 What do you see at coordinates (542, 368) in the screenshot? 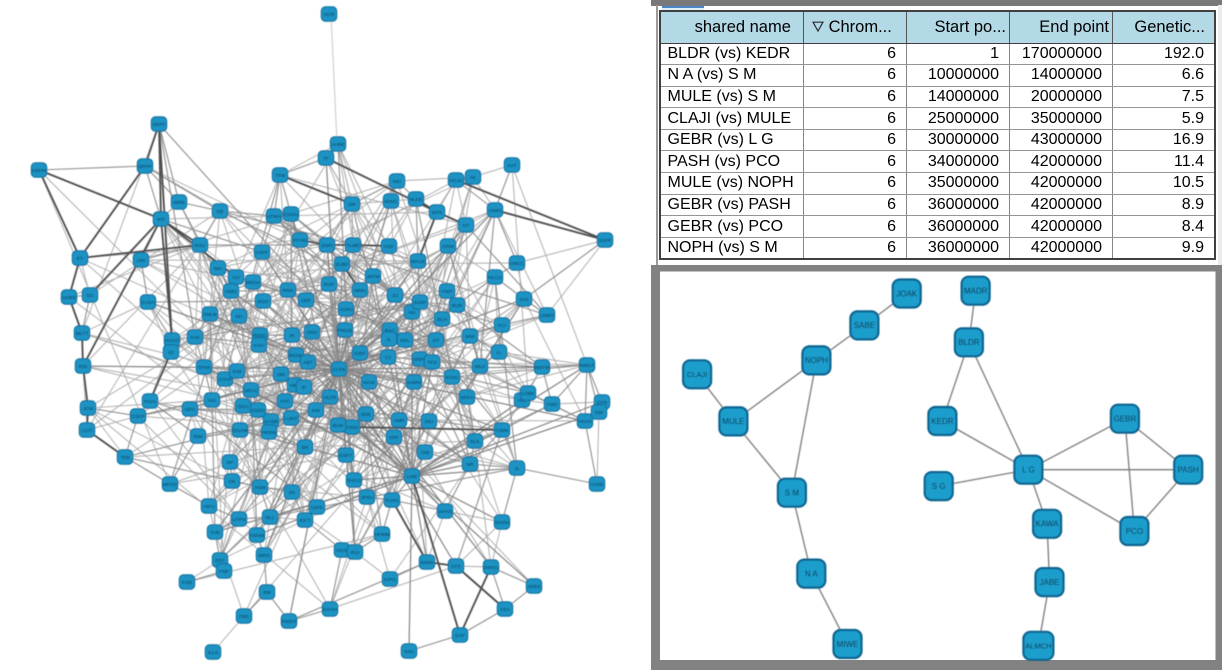
I see `svg-text: WEFW` at bounding box center [542, 368].